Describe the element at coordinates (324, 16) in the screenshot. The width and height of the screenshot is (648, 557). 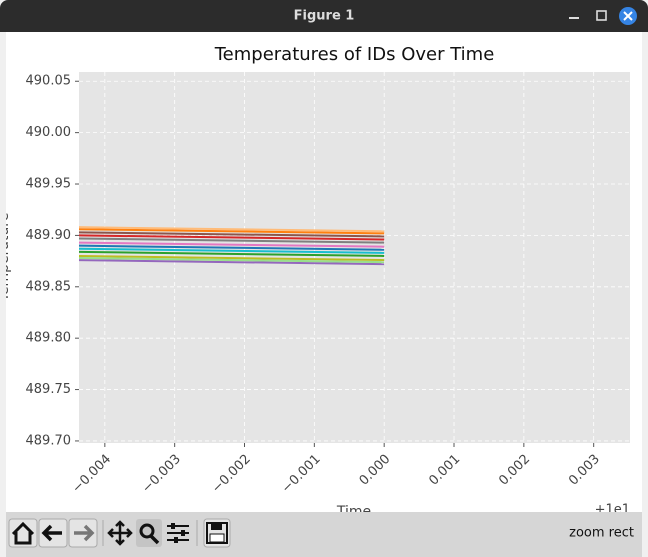
I see `window-title: Figure 1` at that location.